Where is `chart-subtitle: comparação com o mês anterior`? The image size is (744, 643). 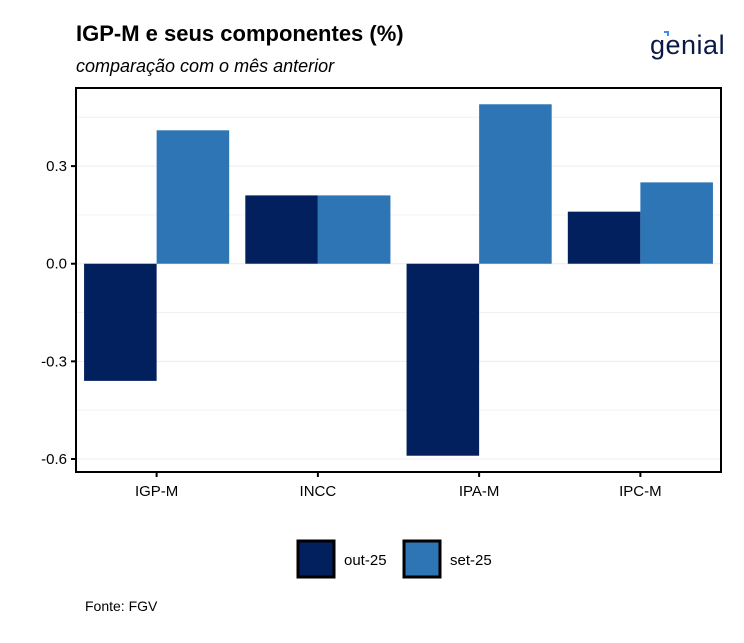
chart-subtitle: comparação com o mês anterior is located at coordinates (205, 66).